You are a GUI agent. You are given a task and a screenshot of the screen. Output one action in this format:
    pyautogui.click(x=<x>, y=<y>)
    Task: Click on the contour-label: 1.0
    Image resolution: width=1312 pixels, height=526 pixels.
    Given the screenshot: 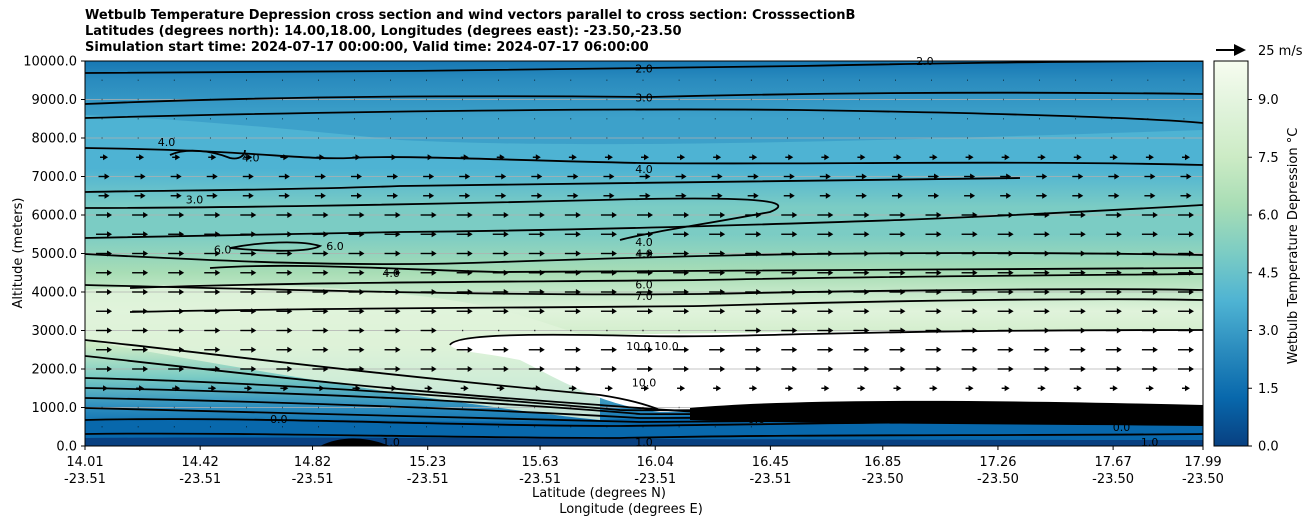 What is the action you would take?
    pyautogui.click(x=391, y=442)
    